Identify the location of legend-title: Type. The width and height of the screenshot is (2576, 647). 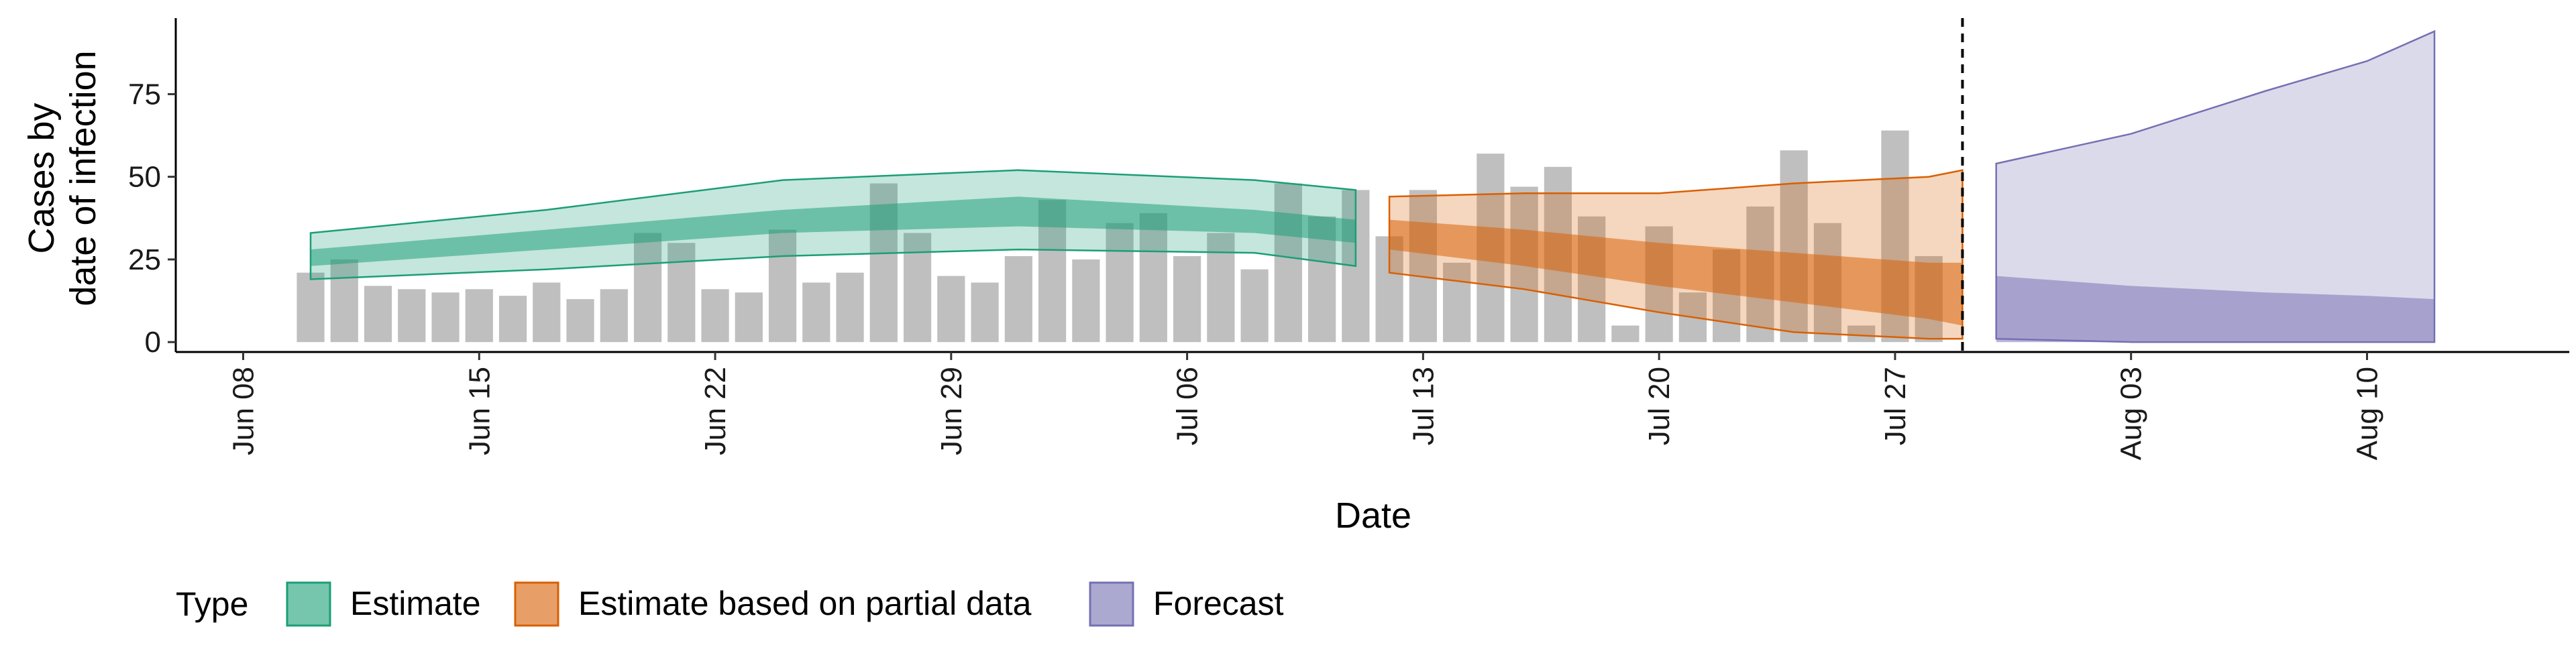
(212, 604).